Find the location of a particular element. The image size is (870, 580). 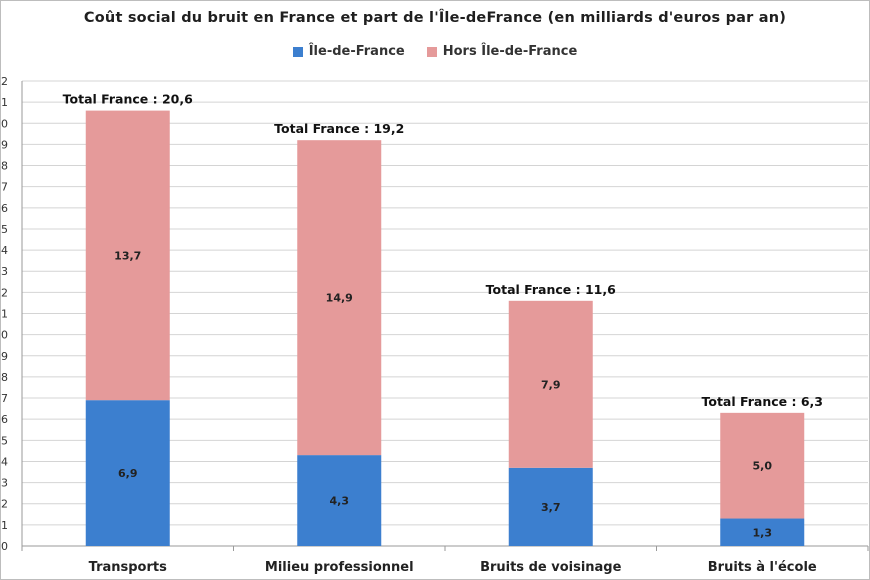

data-label: 4,3 is located at coordinates (340, 501).